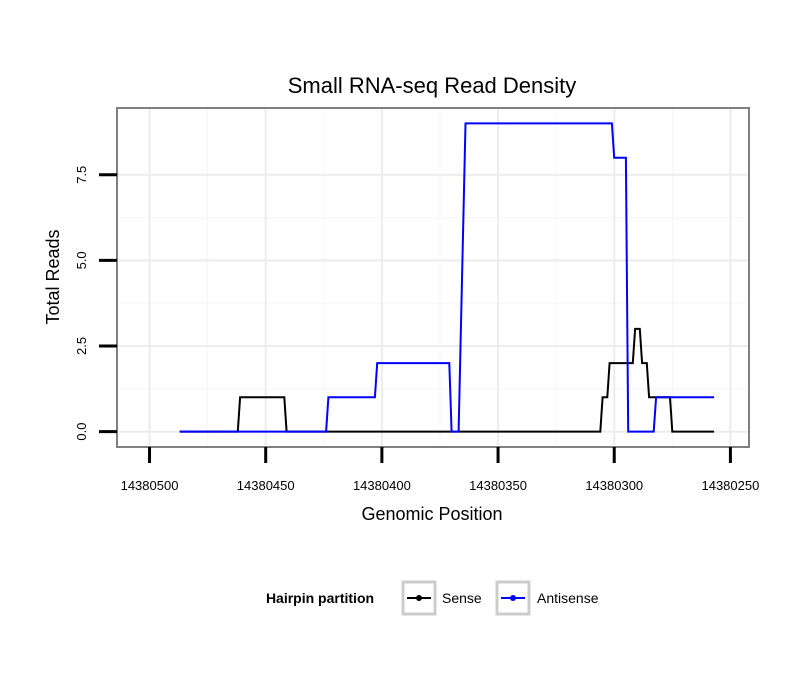 This screenshot has width=810, height=690. Describe the element at coordinates (53, 276) in the screenshot. I see `y-axis-title: Total Reads` at that location.